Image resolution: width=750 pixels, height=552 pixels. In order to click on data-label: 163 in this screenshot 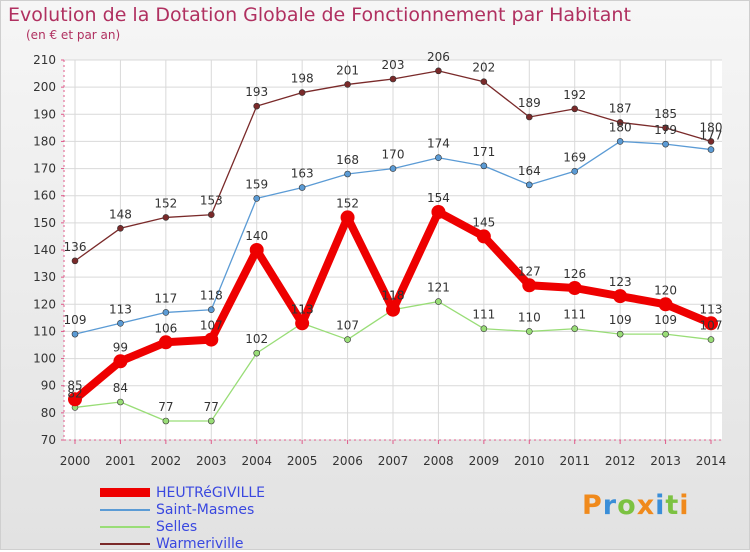, I will do `click(302, 174)`.